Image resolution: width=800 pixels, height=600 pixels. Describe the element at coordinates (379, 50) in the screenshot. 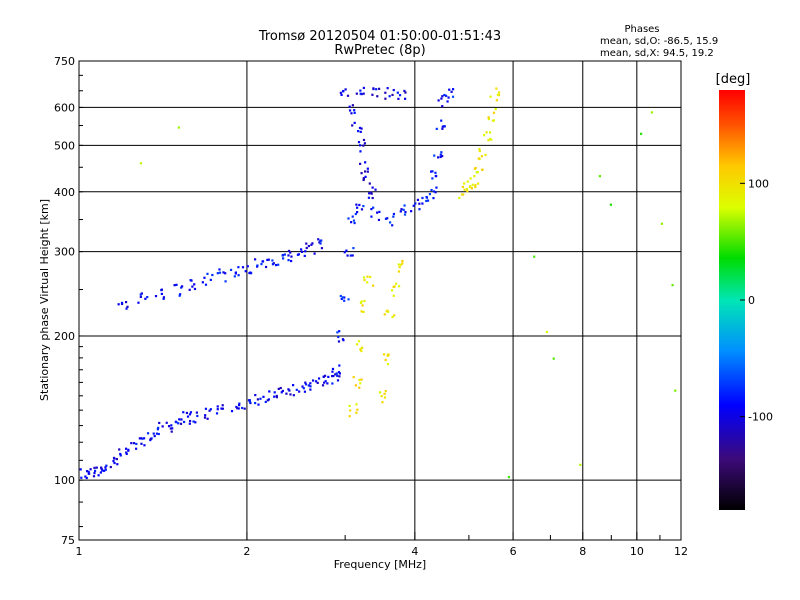

I see `chart-subtitle: RwPretec (8p)` at that location.